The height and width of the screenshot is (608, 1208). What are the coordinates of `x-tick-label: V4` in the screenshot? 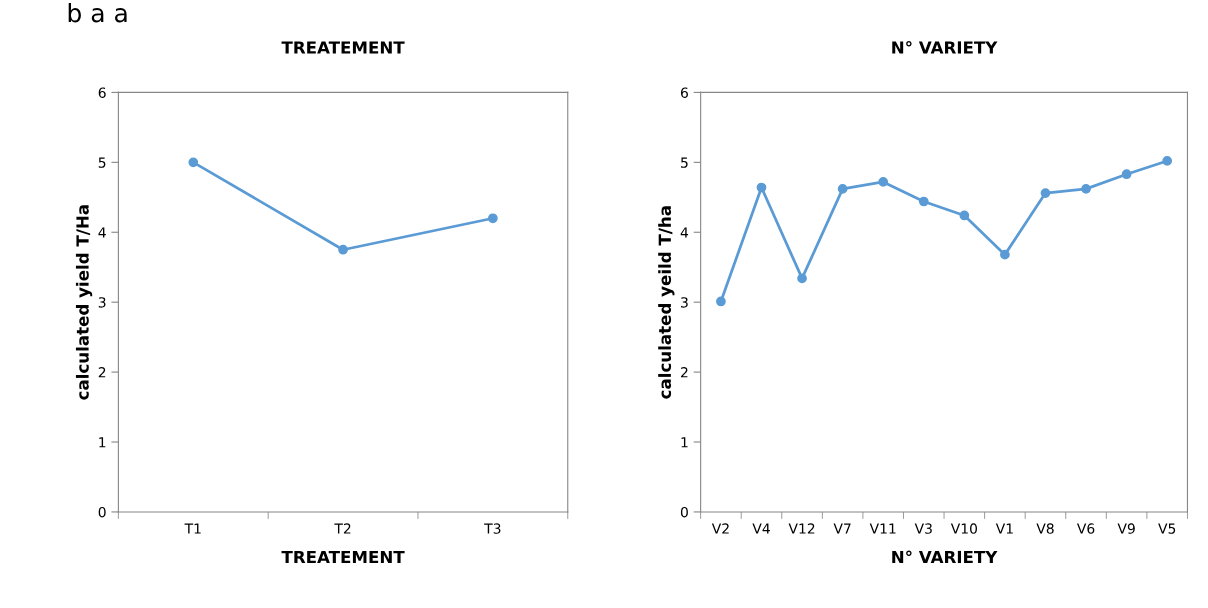 It's located at (761, 528).